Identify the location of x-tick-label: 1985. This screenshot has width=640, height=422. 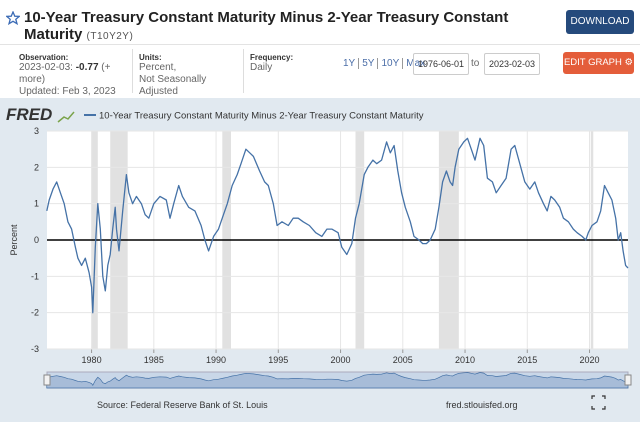
(154, 360).